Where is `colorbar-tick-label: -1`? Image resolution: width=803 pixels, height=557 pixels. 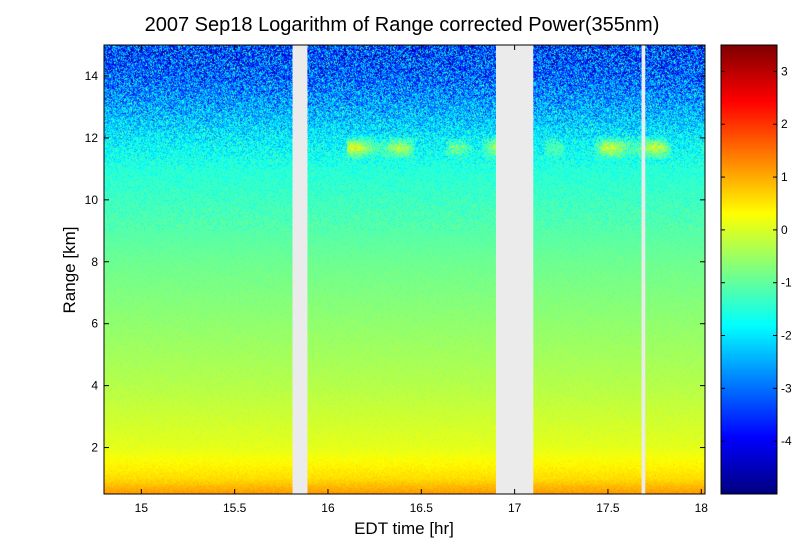
colorbar-tick-label: -1 is located at coordinates (786, 283).